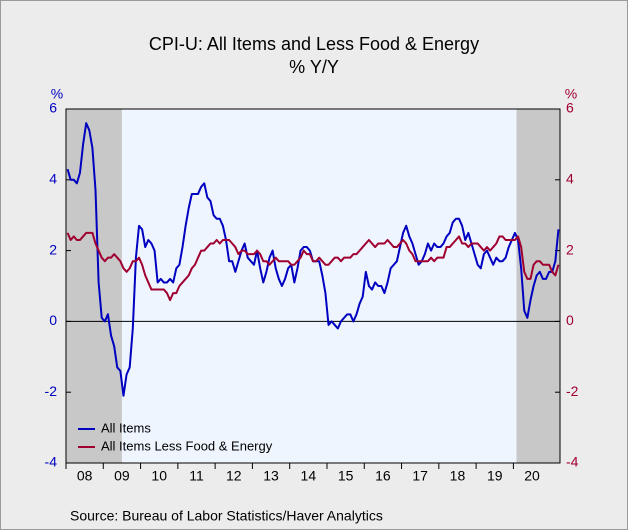  I want to click on y-axis-label: %, so click(57, 94).